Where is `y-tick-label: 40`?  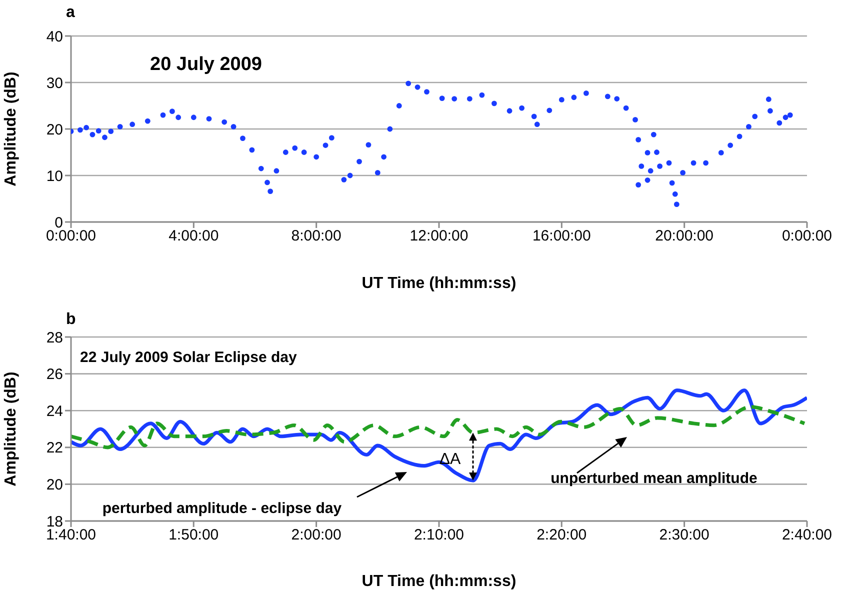 y-tick-label: 40 is located at coordinates (54, 37).